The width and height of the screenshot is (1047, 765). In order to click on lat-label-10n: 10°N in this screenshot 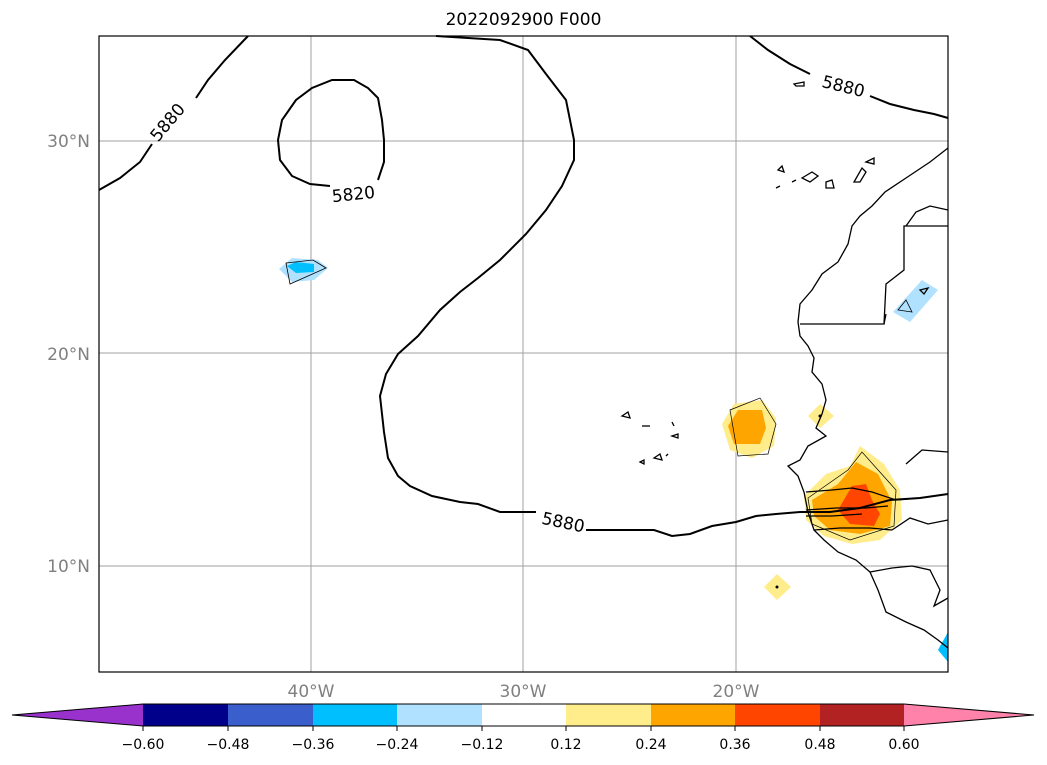, I will do `click(68, 567)`.